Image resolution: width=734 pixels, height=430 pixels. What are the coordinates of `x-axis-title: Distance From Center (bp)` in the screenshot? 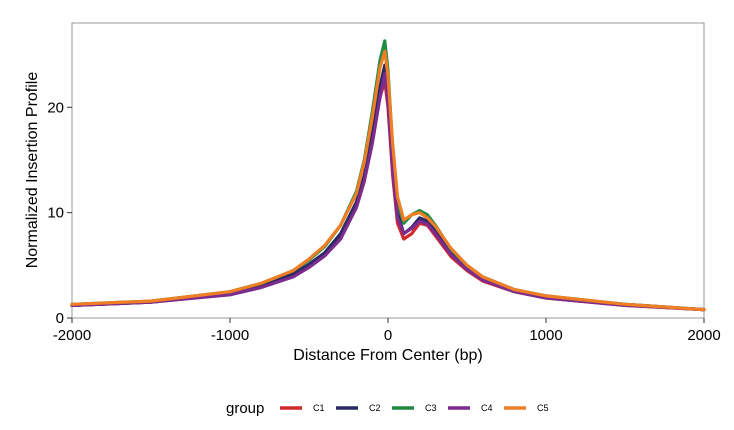 It's located at (387, 355).